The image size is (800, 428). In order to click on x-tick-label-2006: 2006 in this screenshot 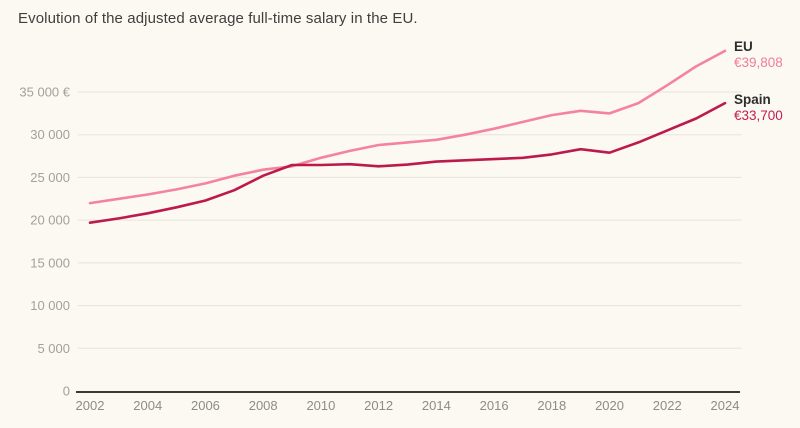, I will do `click(205, 405)`.